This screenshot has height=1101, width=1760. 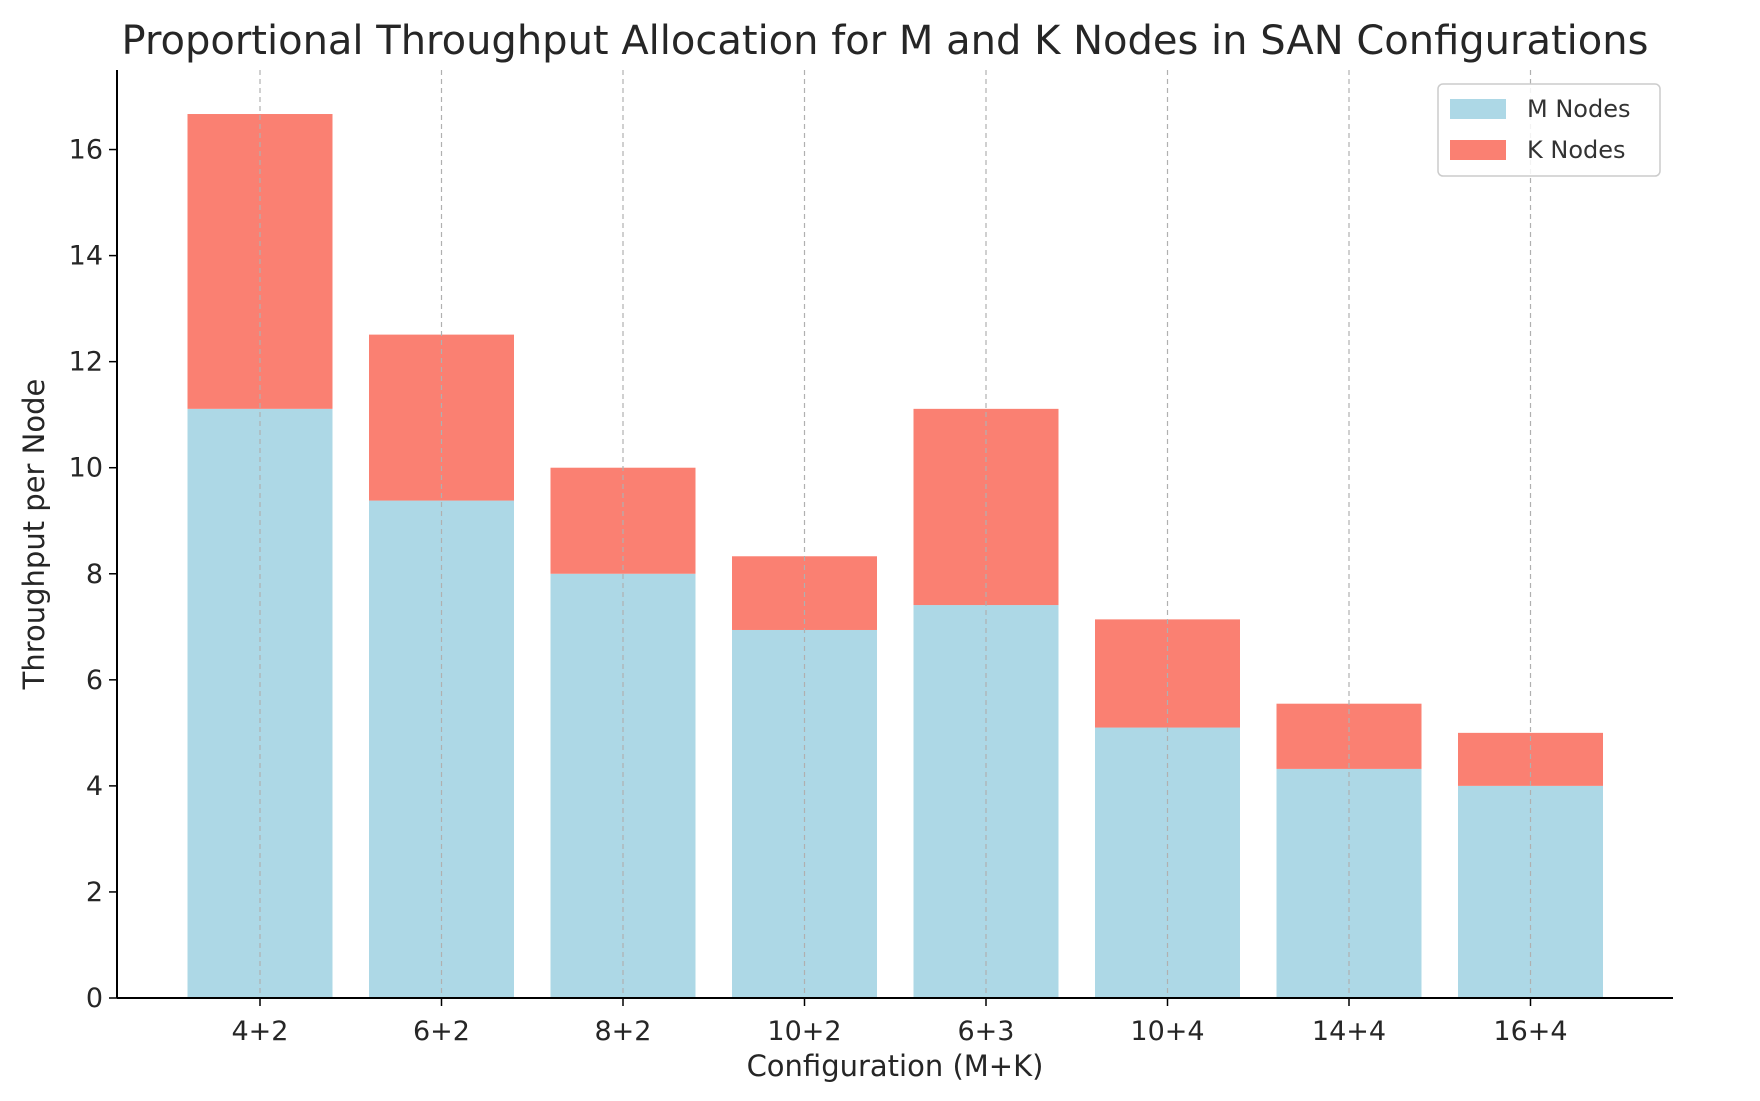 I want to click on x-axis-ticks: 4+2 6+2 8+2 10+2 6+3 10+4 14+4 16+4, so click(x=900, y=1022).